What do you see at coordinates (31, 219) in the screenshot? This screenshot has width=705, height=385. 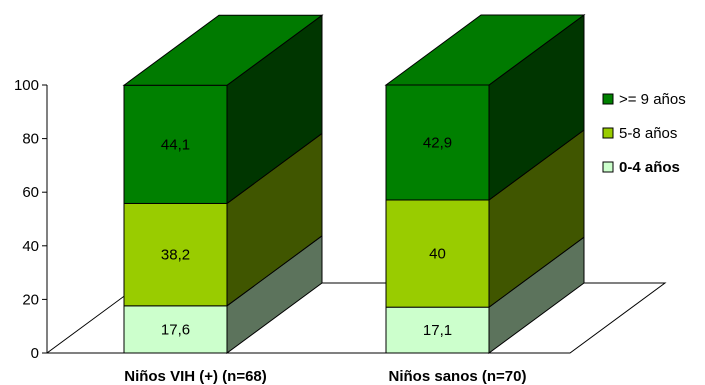 I see `y-axis: 0 20 40 60 80 100` at bounding box center [31, 219].